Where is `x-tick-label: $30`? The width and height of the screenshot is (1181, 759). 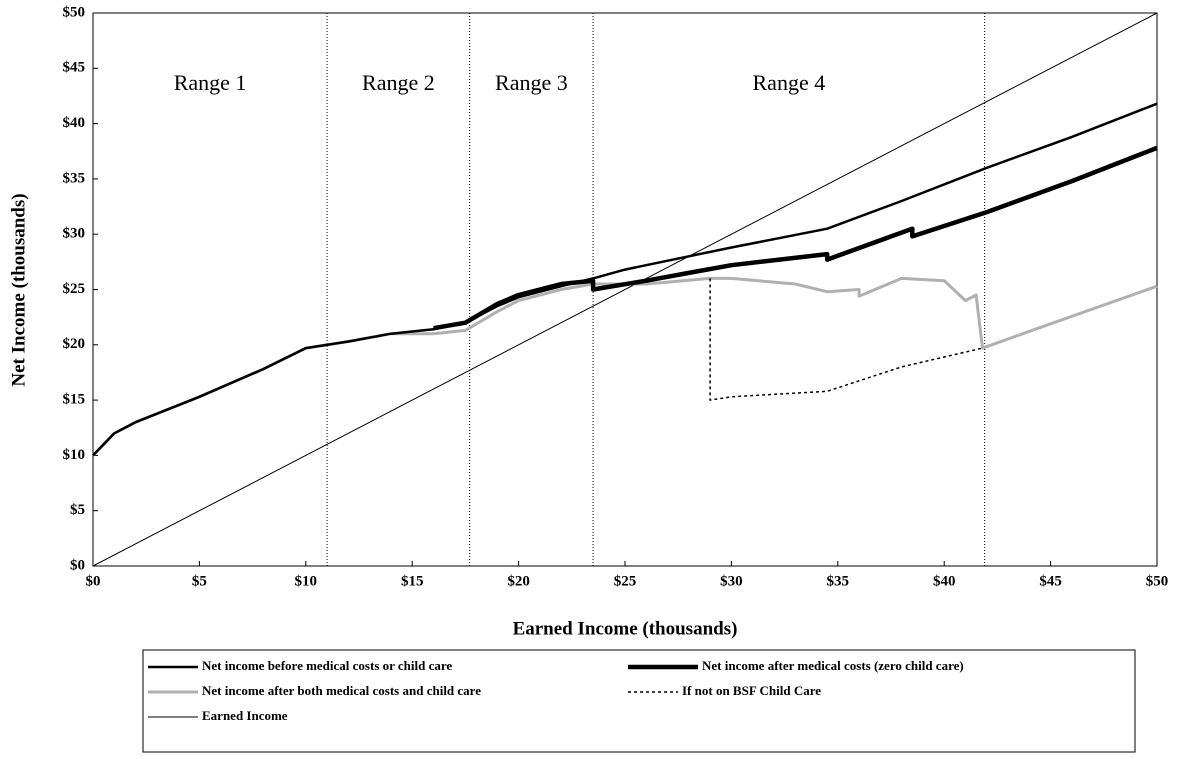
x-tick-label: $30 is located at coordinates (731, 581).